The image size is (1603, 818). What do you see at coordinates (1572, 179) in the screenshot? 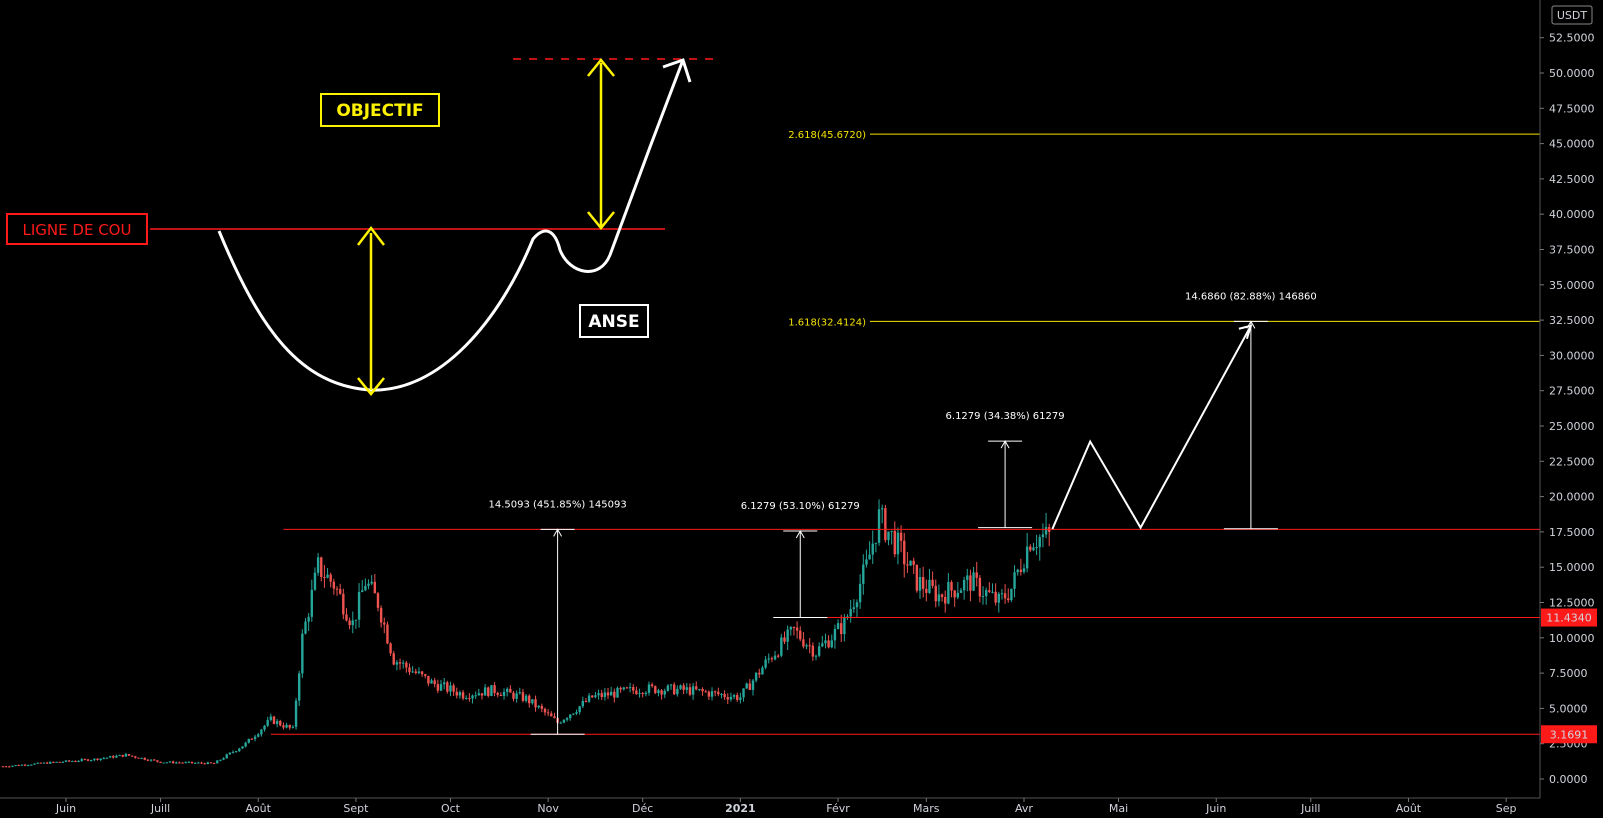
I see `price-axis-label: 42.5000` at bounding box center [1572, 179].